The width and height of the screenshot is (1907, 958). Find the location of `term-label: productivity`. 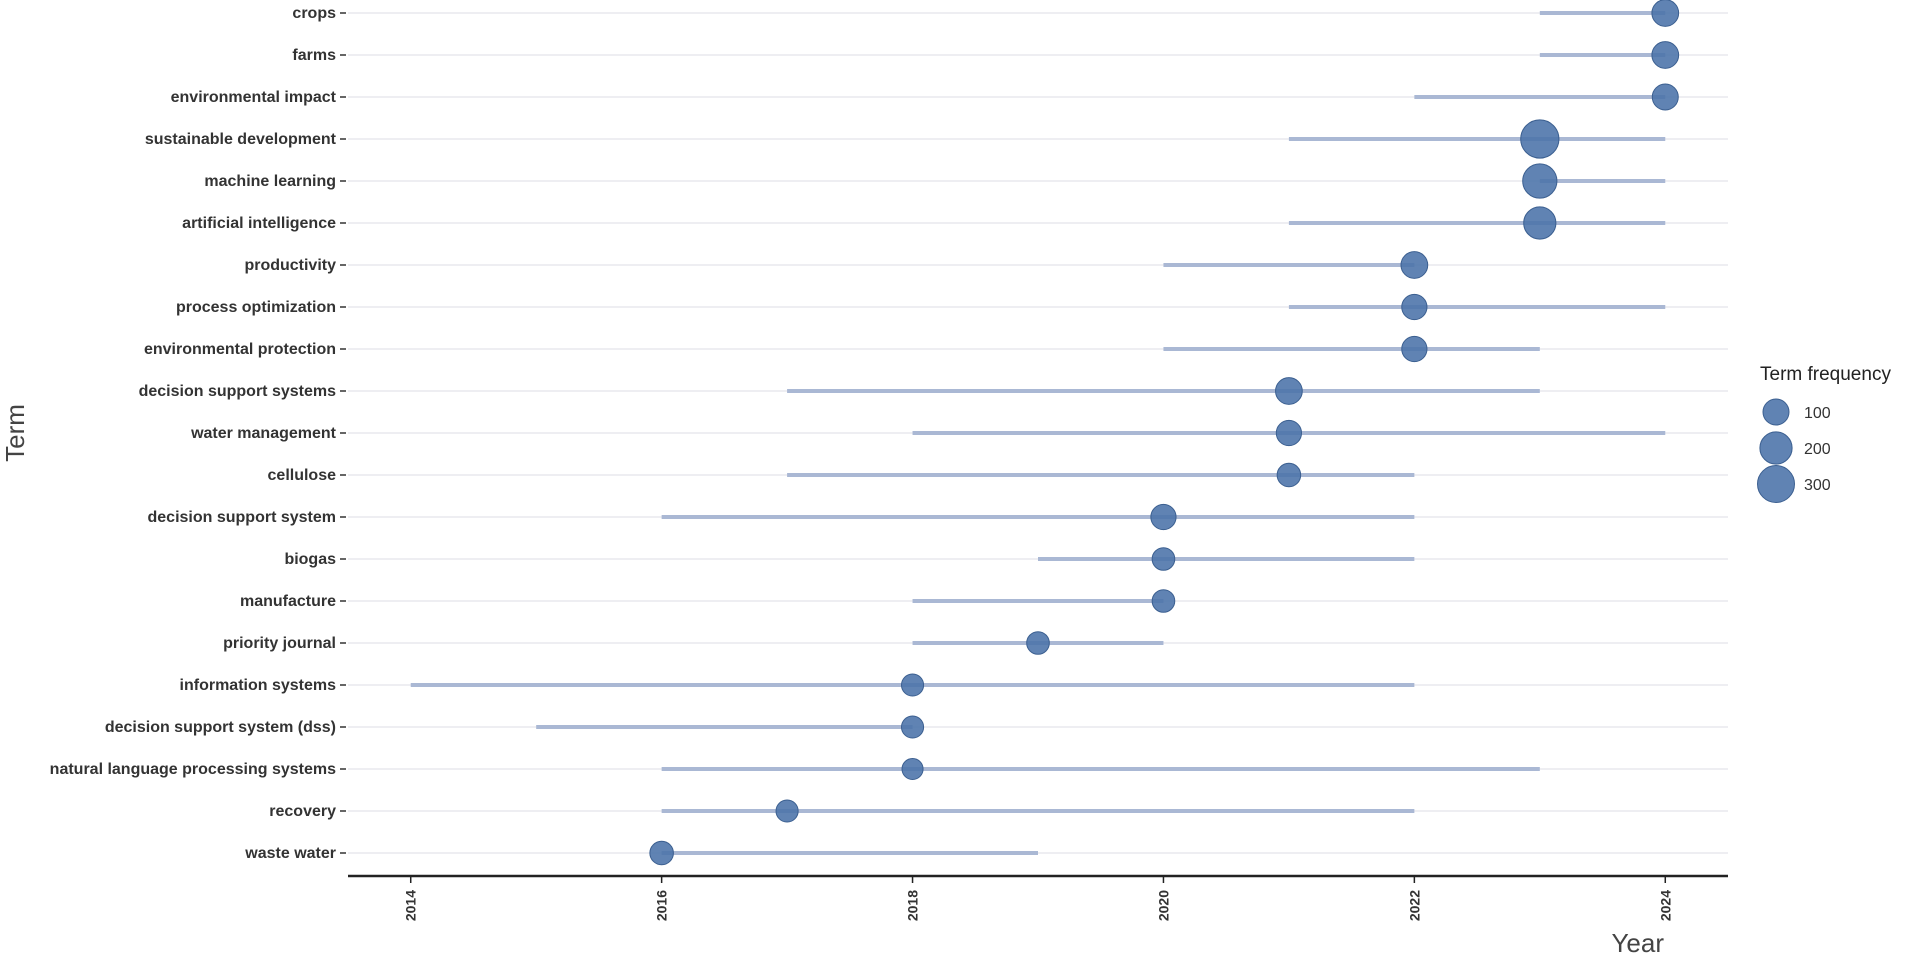

term-label: productivity is located at coordinates (290, 265).